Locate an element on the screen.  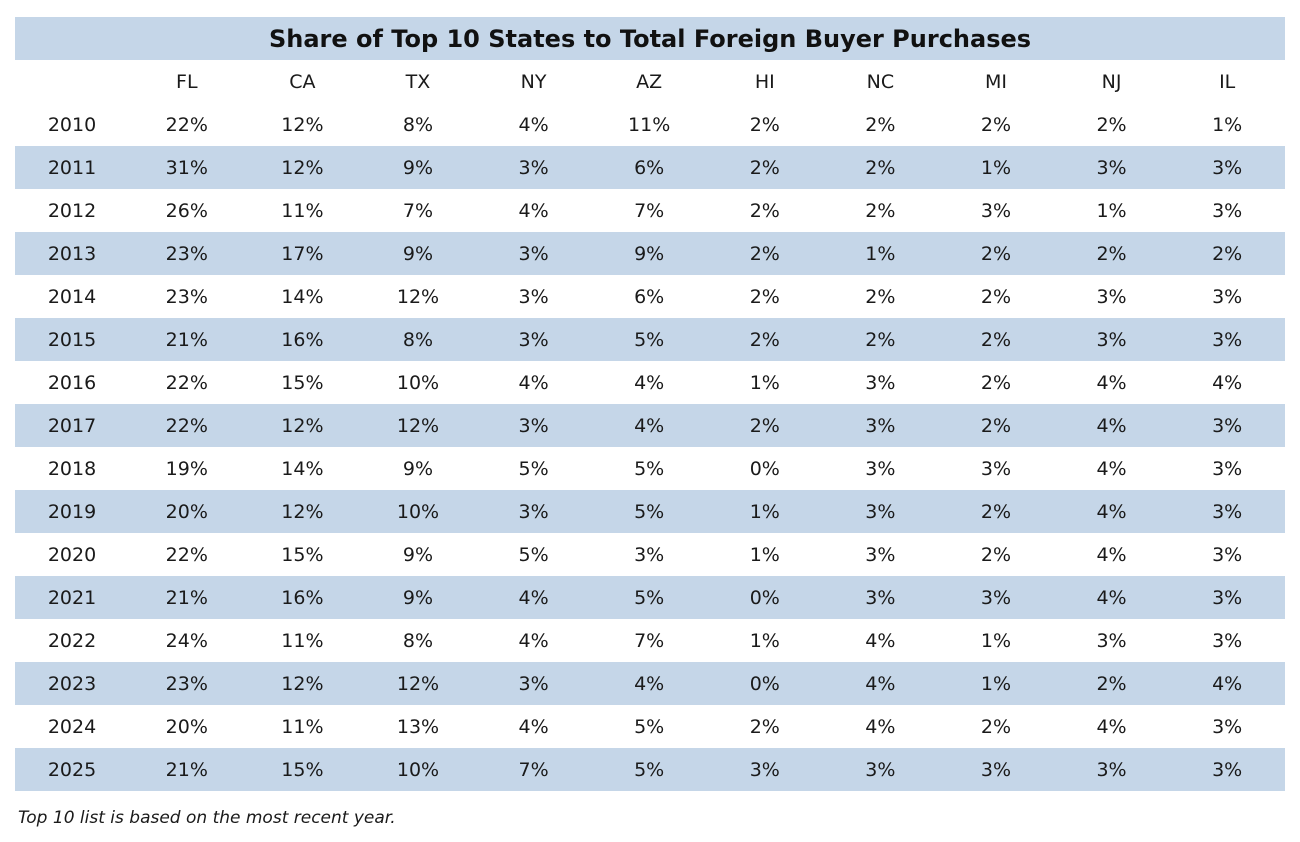
table-row: 2017 22% 12% 12% 3% 4% 2% 3% 2% 4% 3% is located at coordinates (650, 425).